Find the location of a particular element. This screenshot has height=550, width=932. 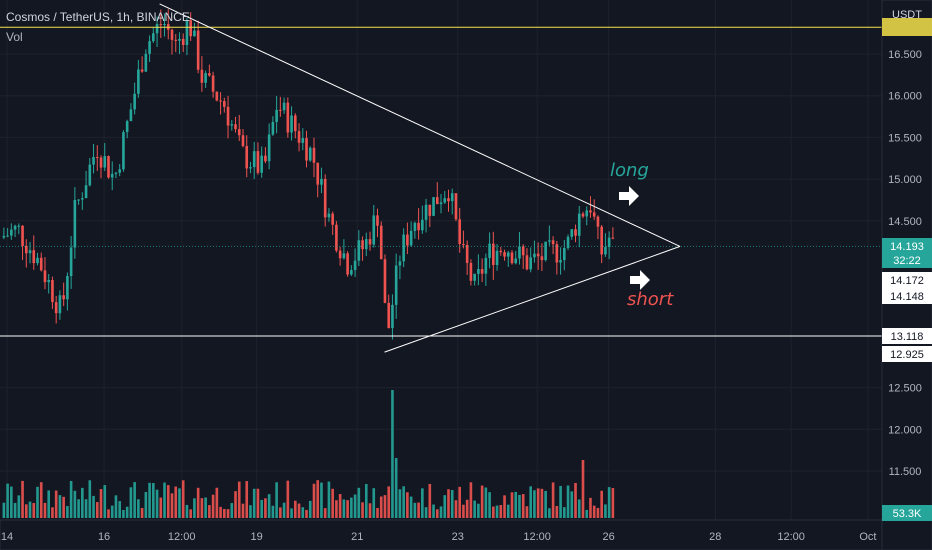

x-tick-label: 26 is located at coordinates (608, 537).